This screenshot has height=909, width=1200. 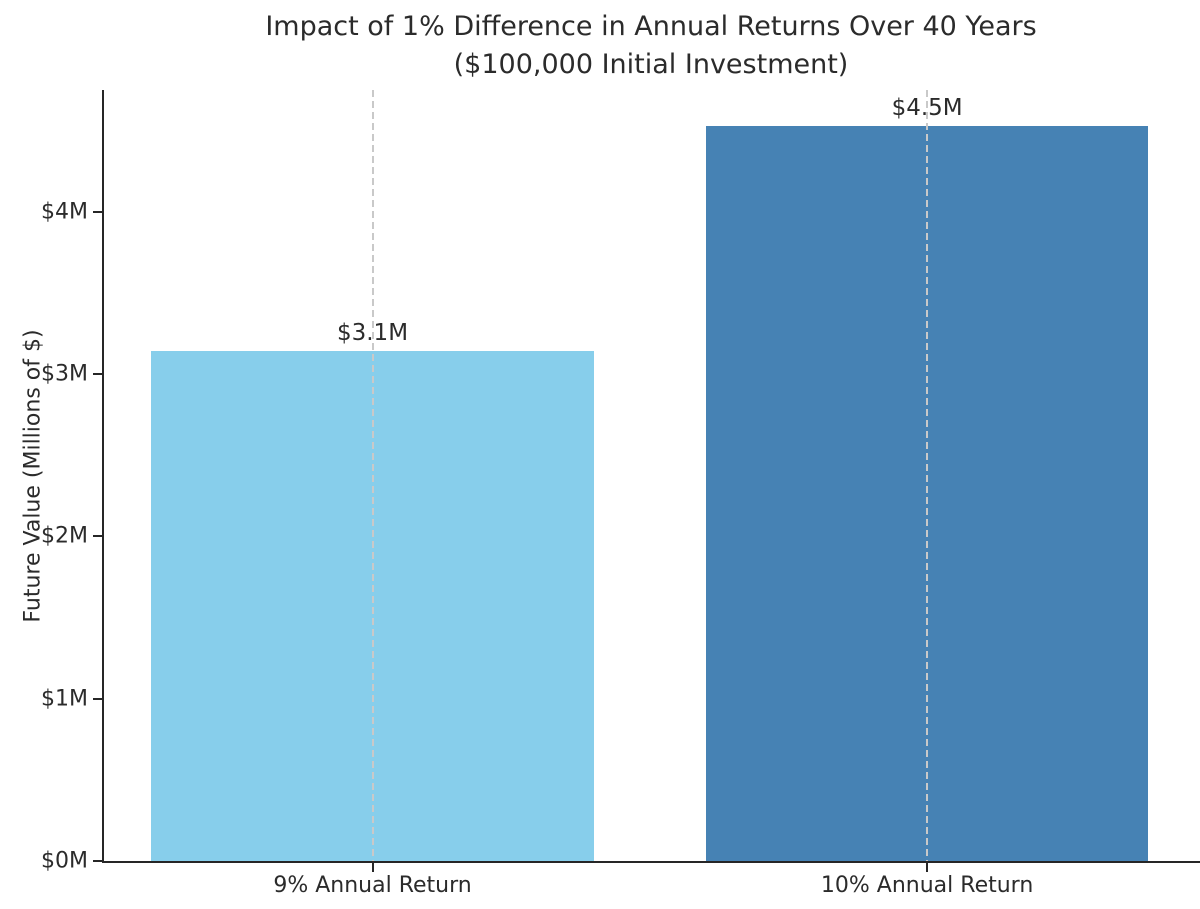 What do you see at coordinates (927, 107) in the screenshot?
I see `bar-value-label: $4.5M` at bounding box center [927, 107].